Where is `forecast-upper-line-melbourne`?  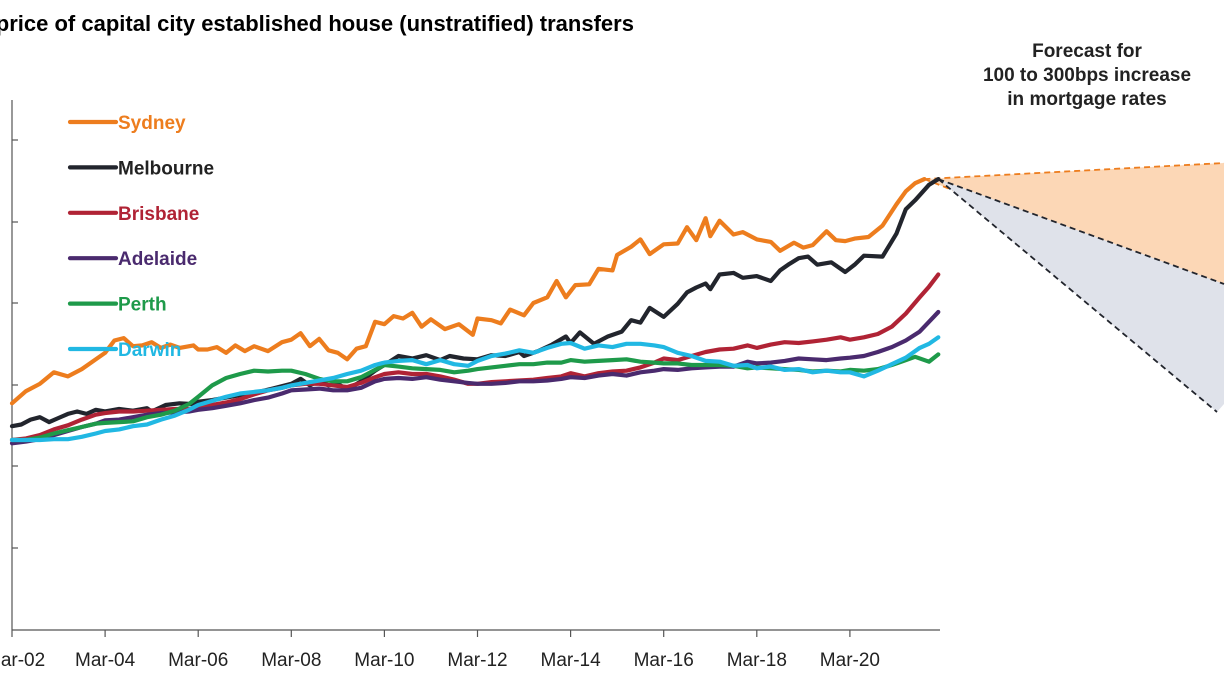
forecast-upper-line-melbourne is located at coordinates (1081, 231).